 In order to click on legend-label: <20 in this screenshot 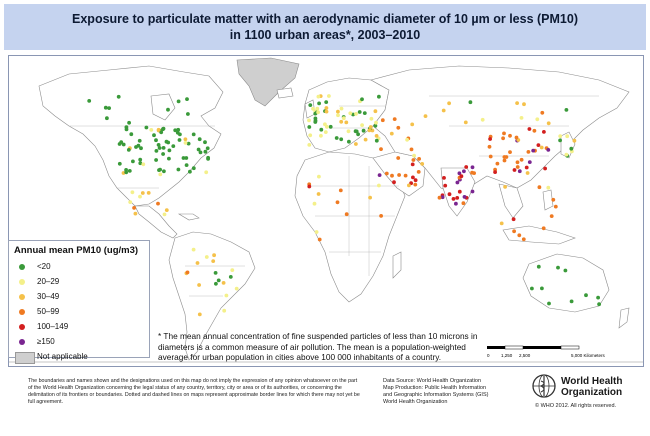, I will do `click(44, 266)`.